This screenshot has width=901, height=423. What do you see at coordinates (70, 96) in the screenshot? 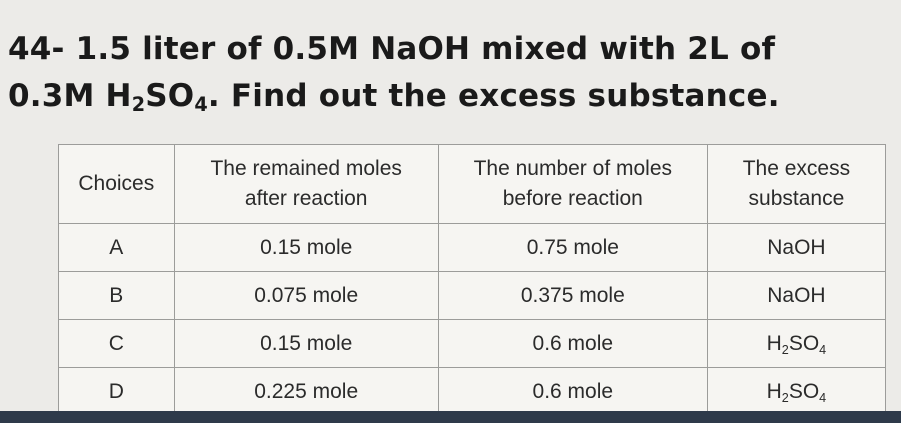
I see `question-line-2-prefix: 0.3M H` at bounding box center [70, 96].